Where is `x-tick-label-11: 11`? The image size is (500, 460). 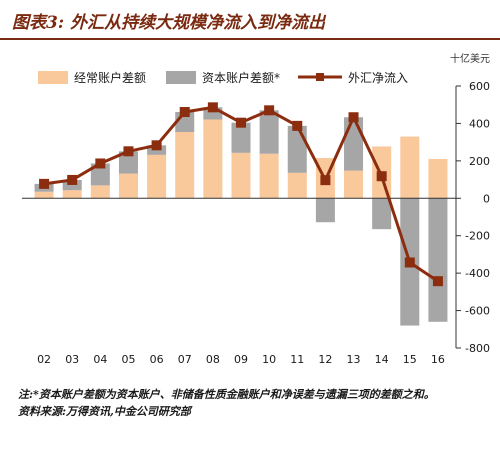 x-tick-label-11: 11 is located at coordinates (297, 359).